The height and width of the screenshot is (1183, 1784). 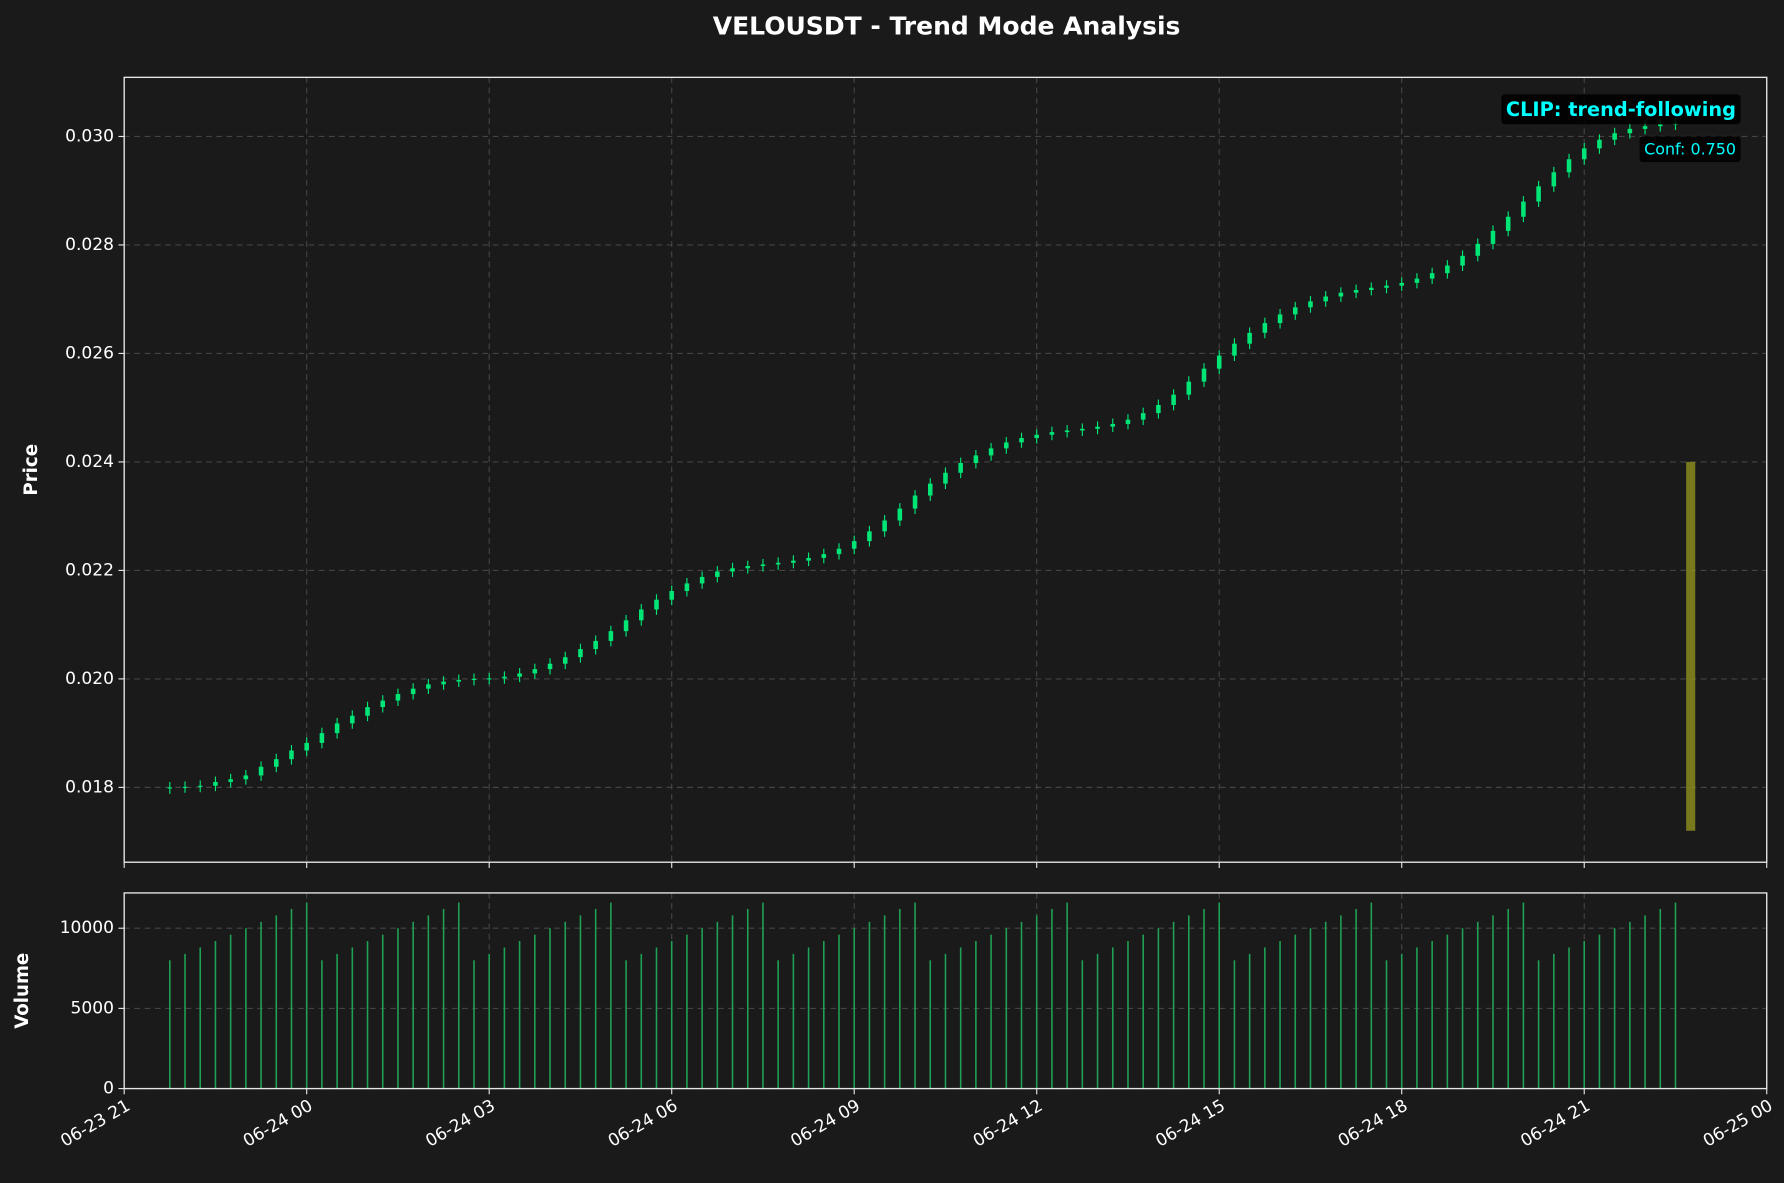 I want to click on y-tick-label: 0, so click(x=108, y=1089).